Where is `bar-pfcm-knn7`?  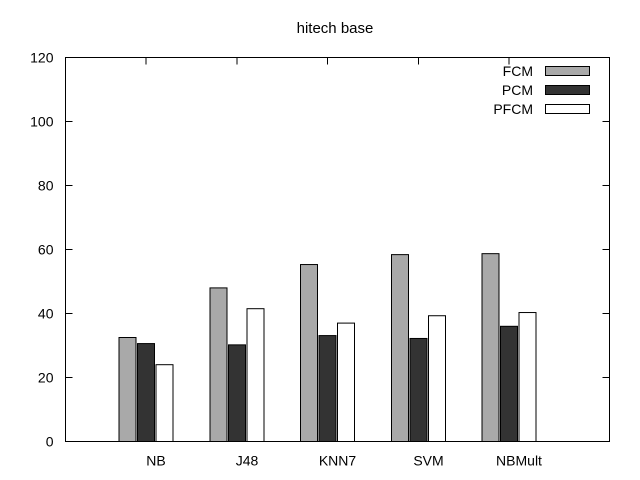
bar-pfcm-knn7 is located at coordinates (346, 382).